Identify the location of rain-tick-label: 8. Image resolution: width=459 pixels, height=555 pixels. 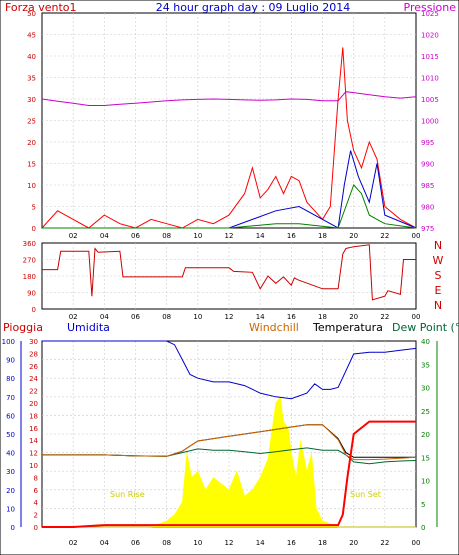
(36, 478).